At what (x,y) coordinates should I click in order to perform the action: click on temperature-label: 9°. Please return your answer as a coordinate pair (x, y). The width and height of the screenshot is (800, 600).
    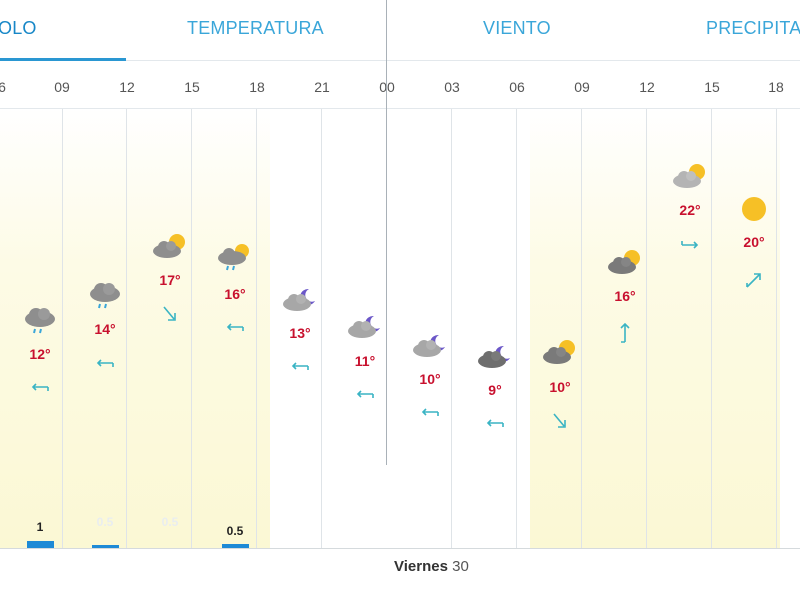
    Looking at the image, I should click on (495, 390).